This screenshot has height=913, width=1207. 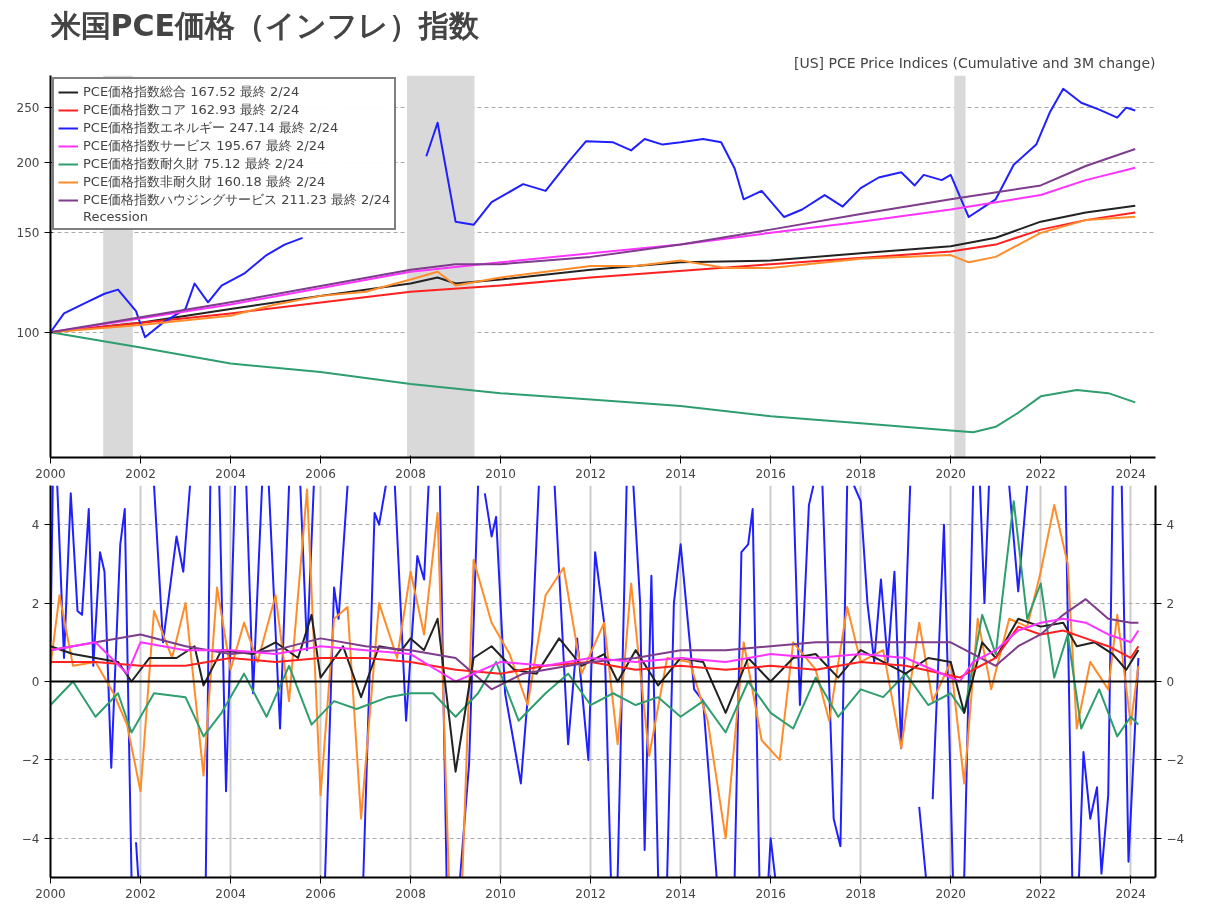 What do you see at coordinates (1170, 682) in the screenshot?
I see `y2-tick-label: 0` at bounding box center [1170, 682].